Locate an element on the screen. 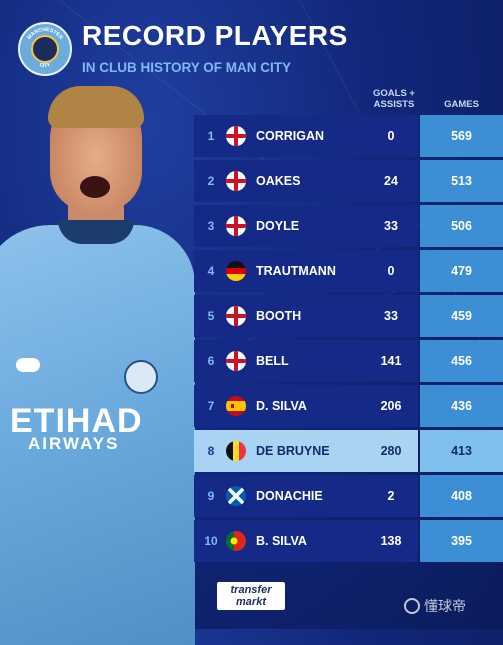 This screenshot has height=645, width=503. row-games: 479 is located at coordinates (461, 271).